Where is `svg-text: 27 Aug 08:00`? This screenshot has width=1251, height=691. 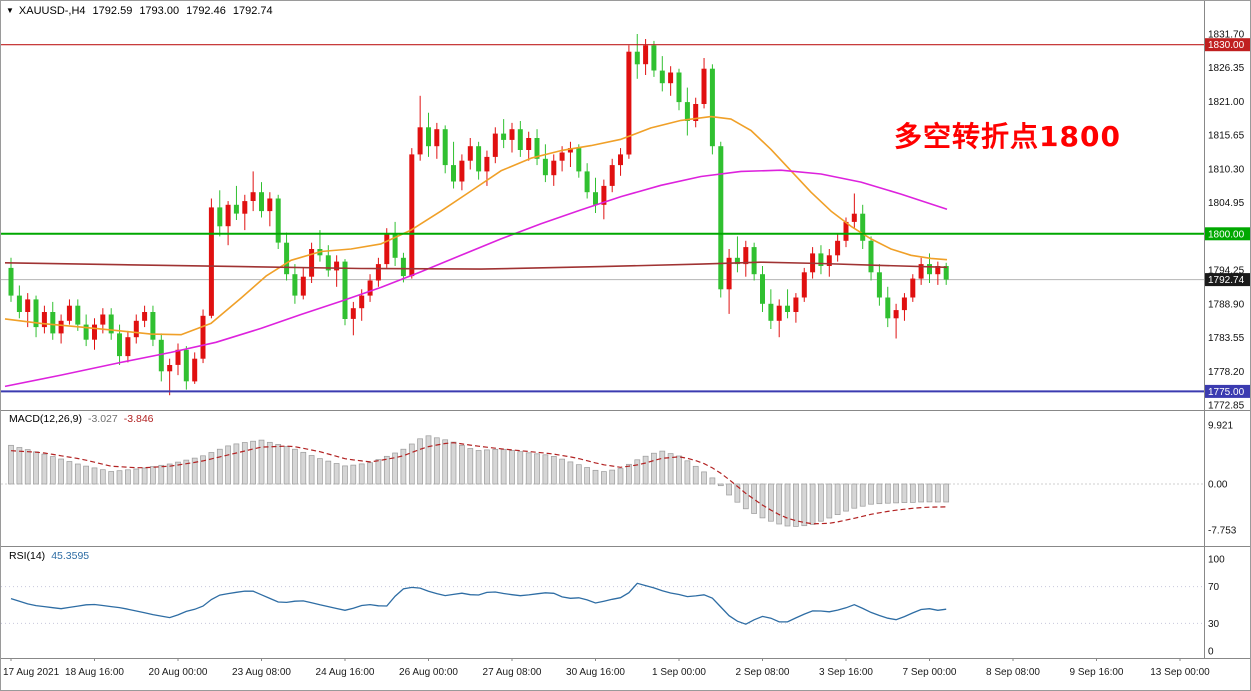 svg-text: 27 Aug 08:00 is located at coordinates (512, 672).